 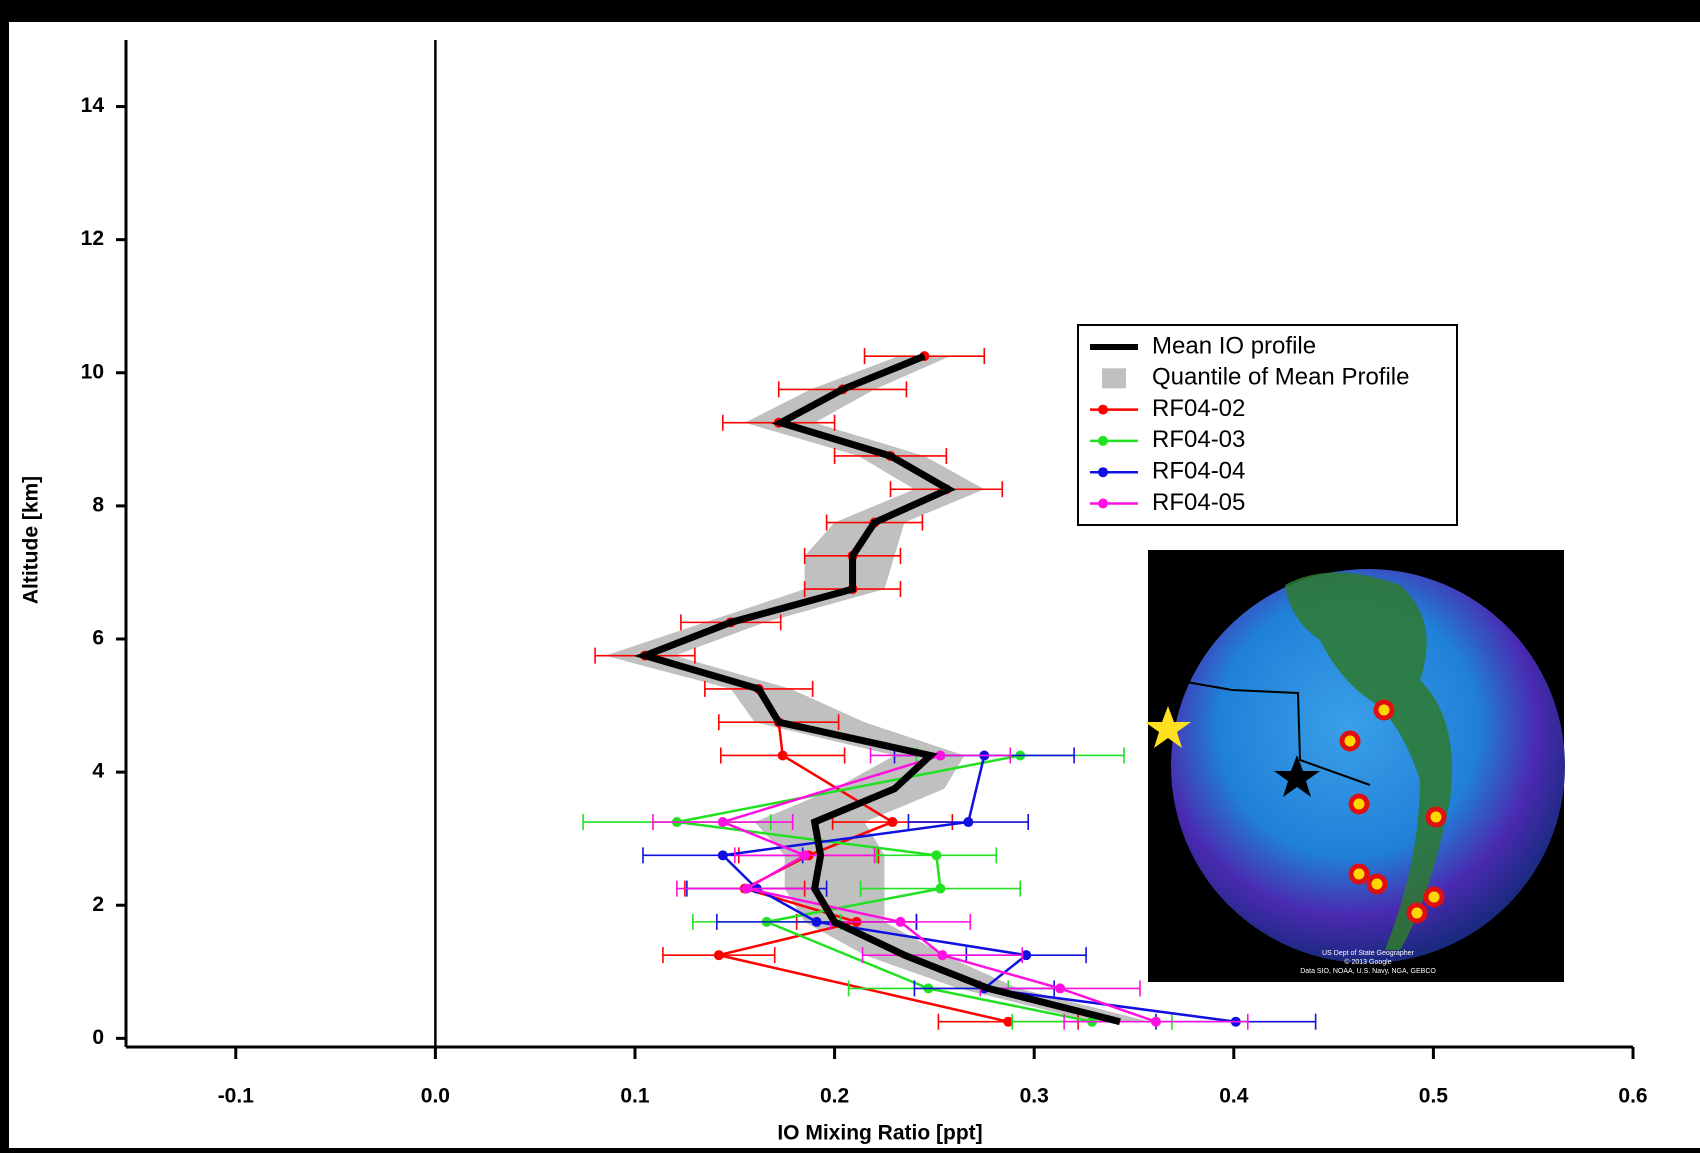 I want to click on map-credit: US Dept of State Geographer, so click(x=1368, y=953).